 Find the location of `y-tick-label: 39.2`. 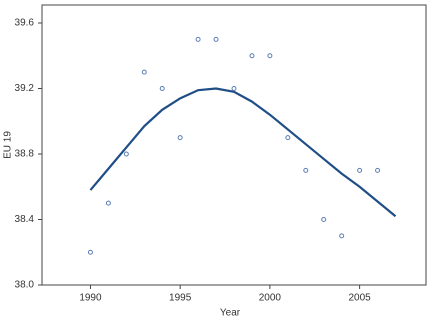

y-tick-label: 39.2 is located at coordinates (25, 88).